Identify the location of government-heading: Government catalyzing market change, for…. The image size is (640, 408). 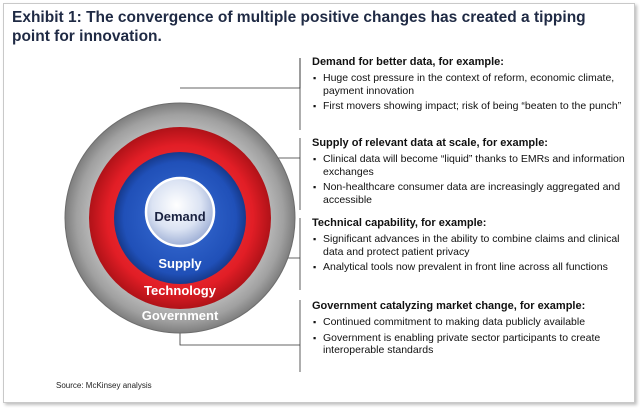
(449, 306).